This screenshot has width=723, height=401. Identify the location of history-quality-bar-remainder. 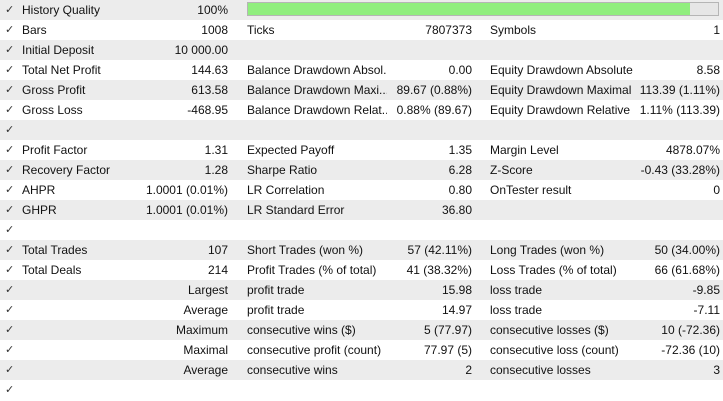
(703, 9).